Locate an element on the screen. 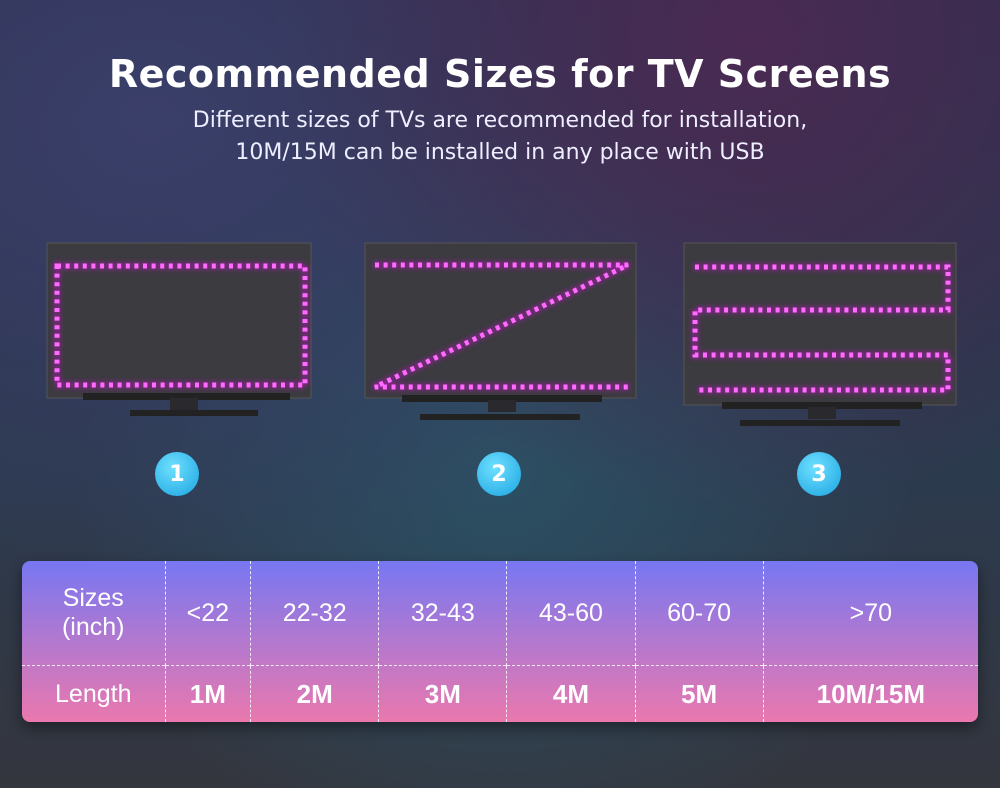 The image size is (1000, 788). step-badge-3: 3 is located at coordinates (819, 474).